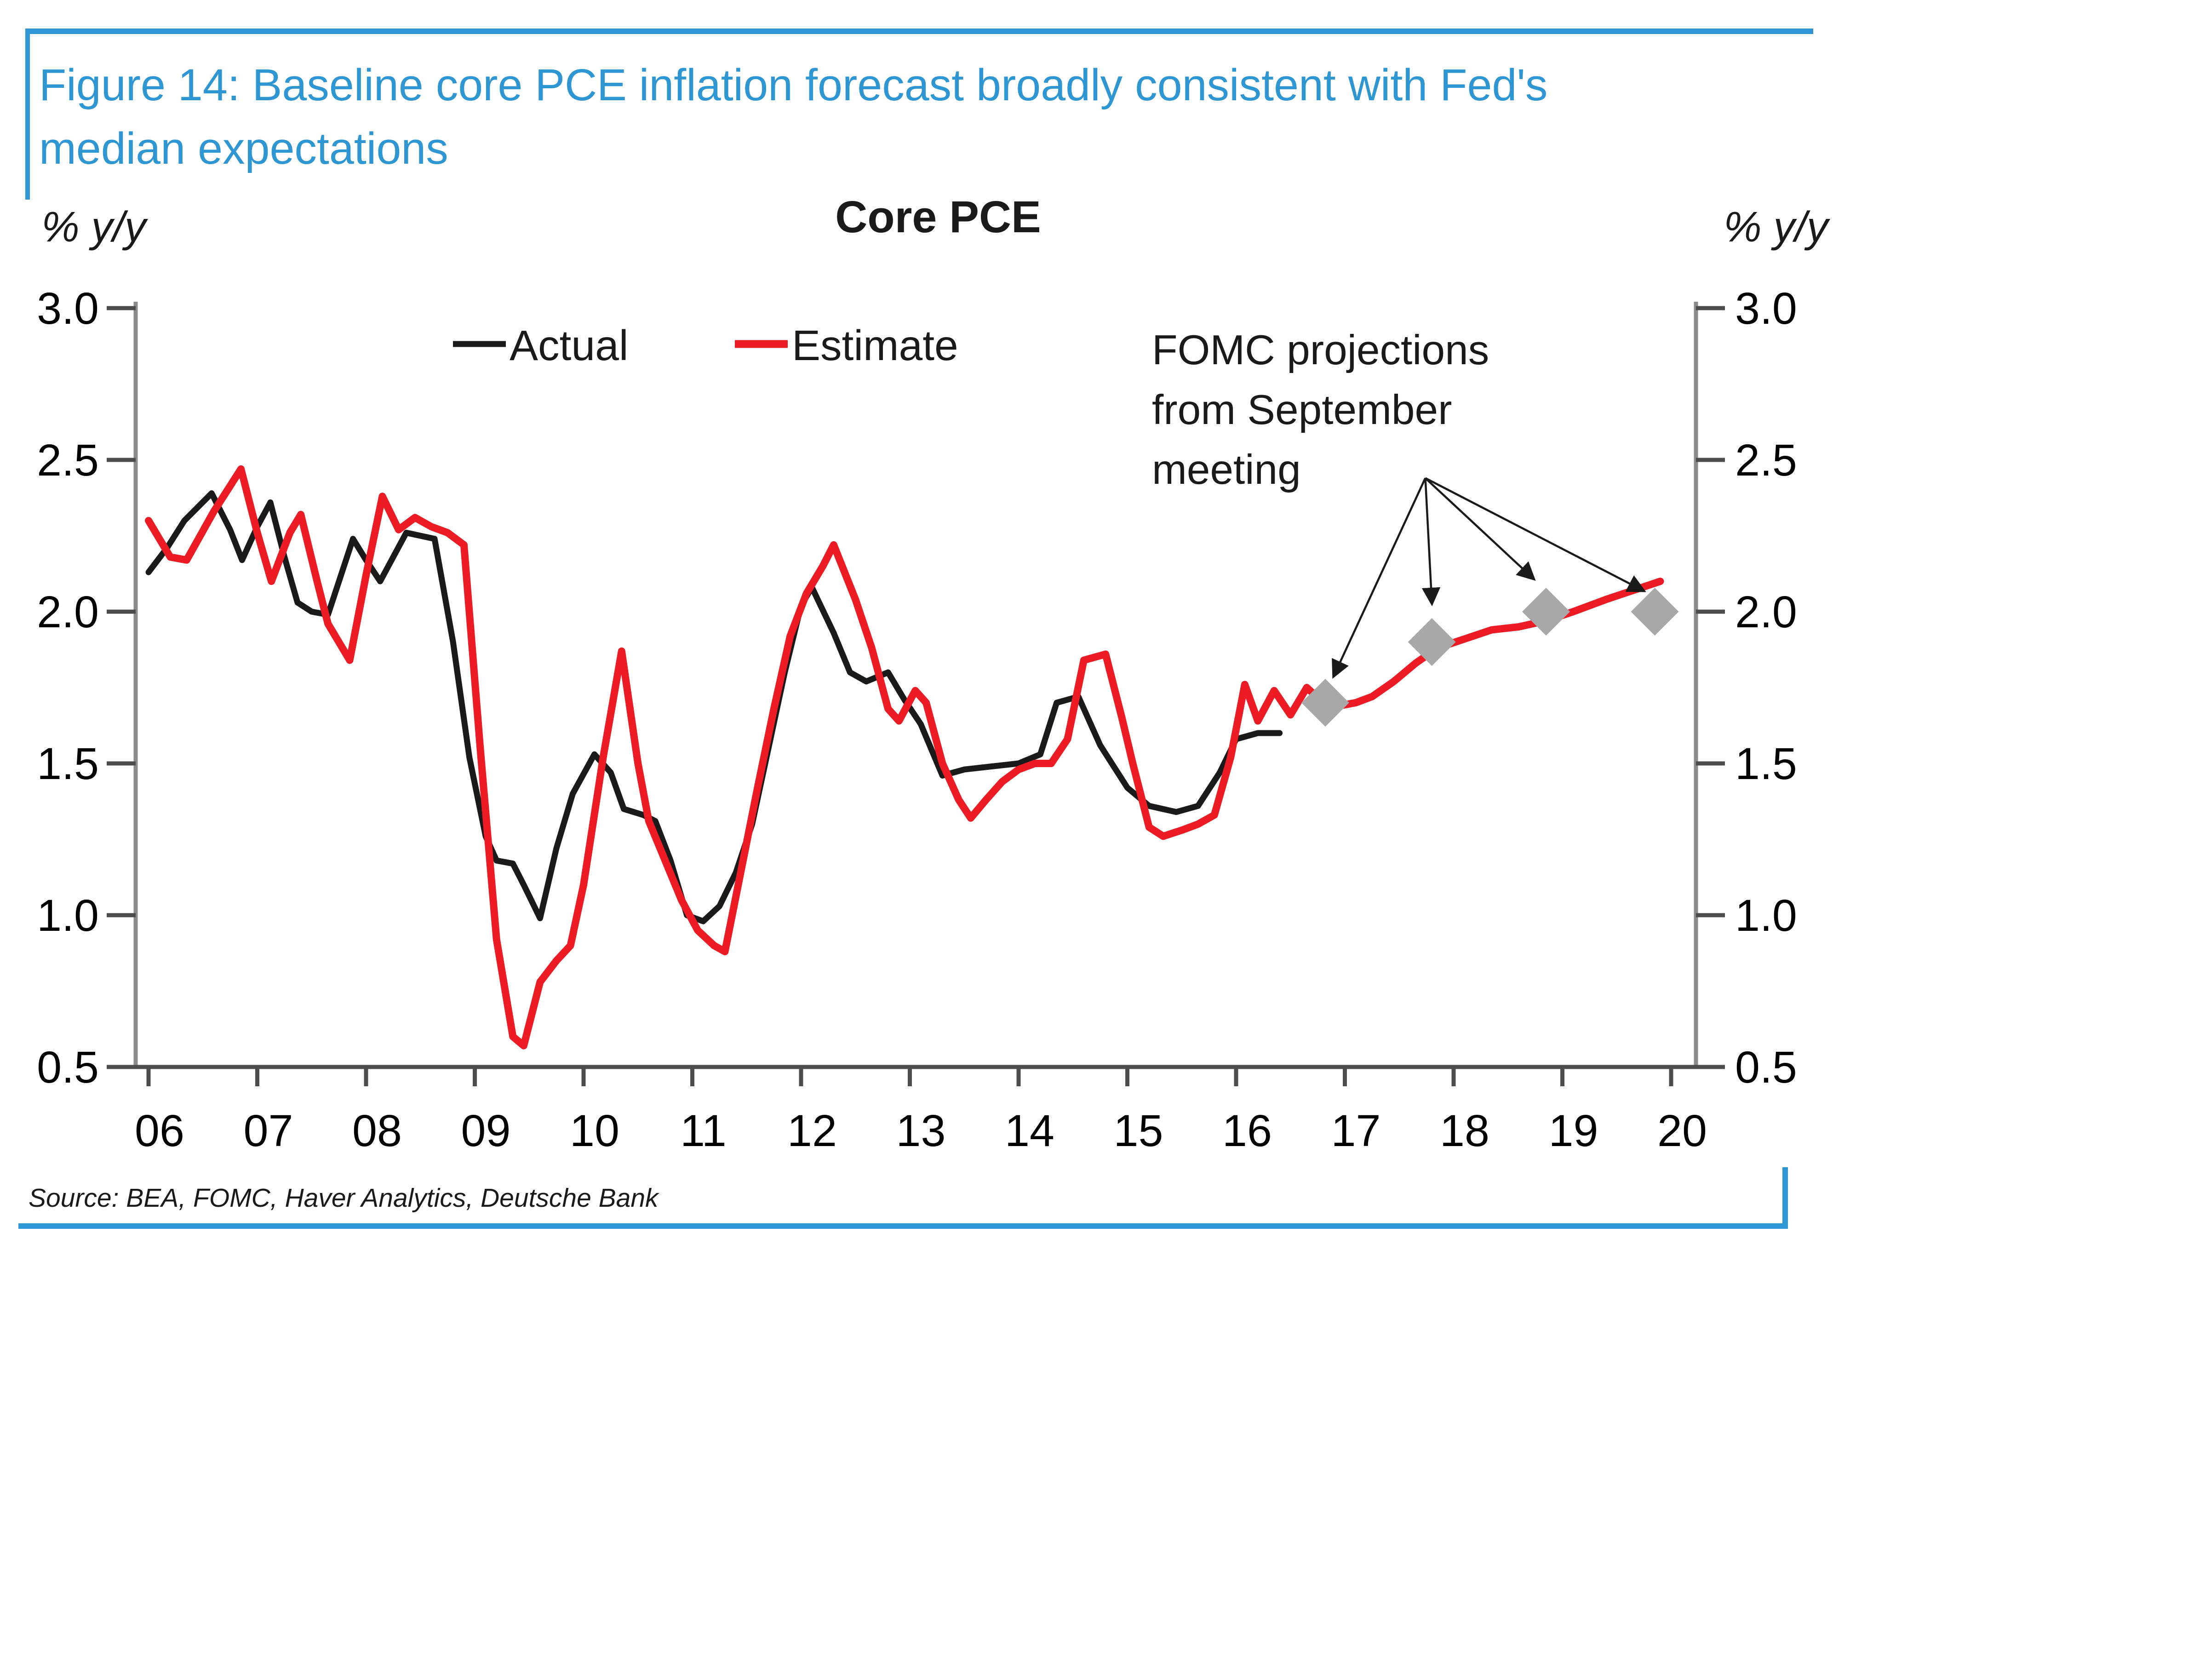 The image size is (2211, 1680). Describe the element at coordinates (68, 308) in the screenshot. I see `y-tick-label-left: 3.0` at that location.